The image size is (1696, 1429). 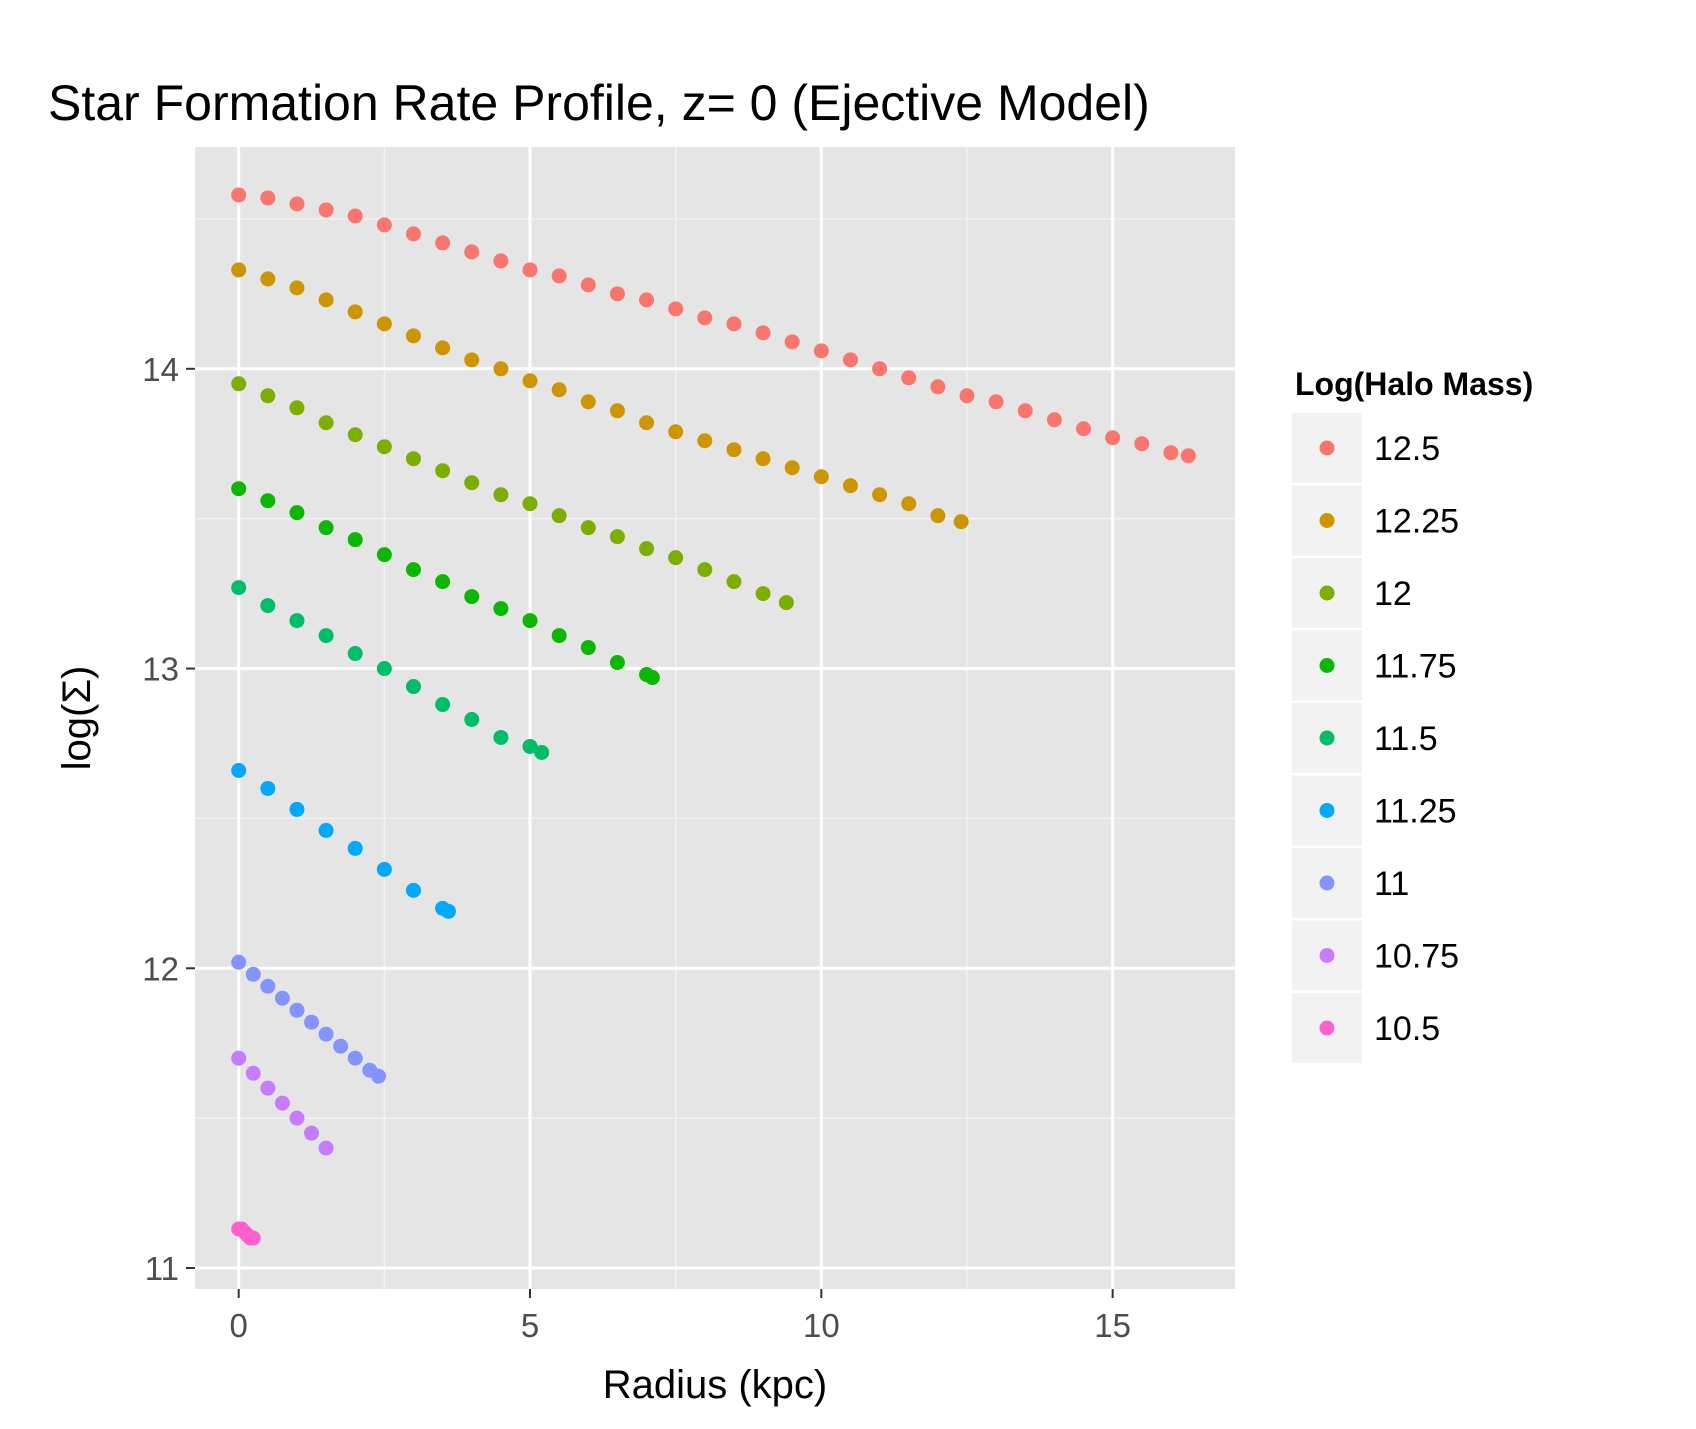 What do you see at coordinates (1375, 955) in the screenshot?
I see `legend-item: 10.75` at bounding box center [1375, 955].